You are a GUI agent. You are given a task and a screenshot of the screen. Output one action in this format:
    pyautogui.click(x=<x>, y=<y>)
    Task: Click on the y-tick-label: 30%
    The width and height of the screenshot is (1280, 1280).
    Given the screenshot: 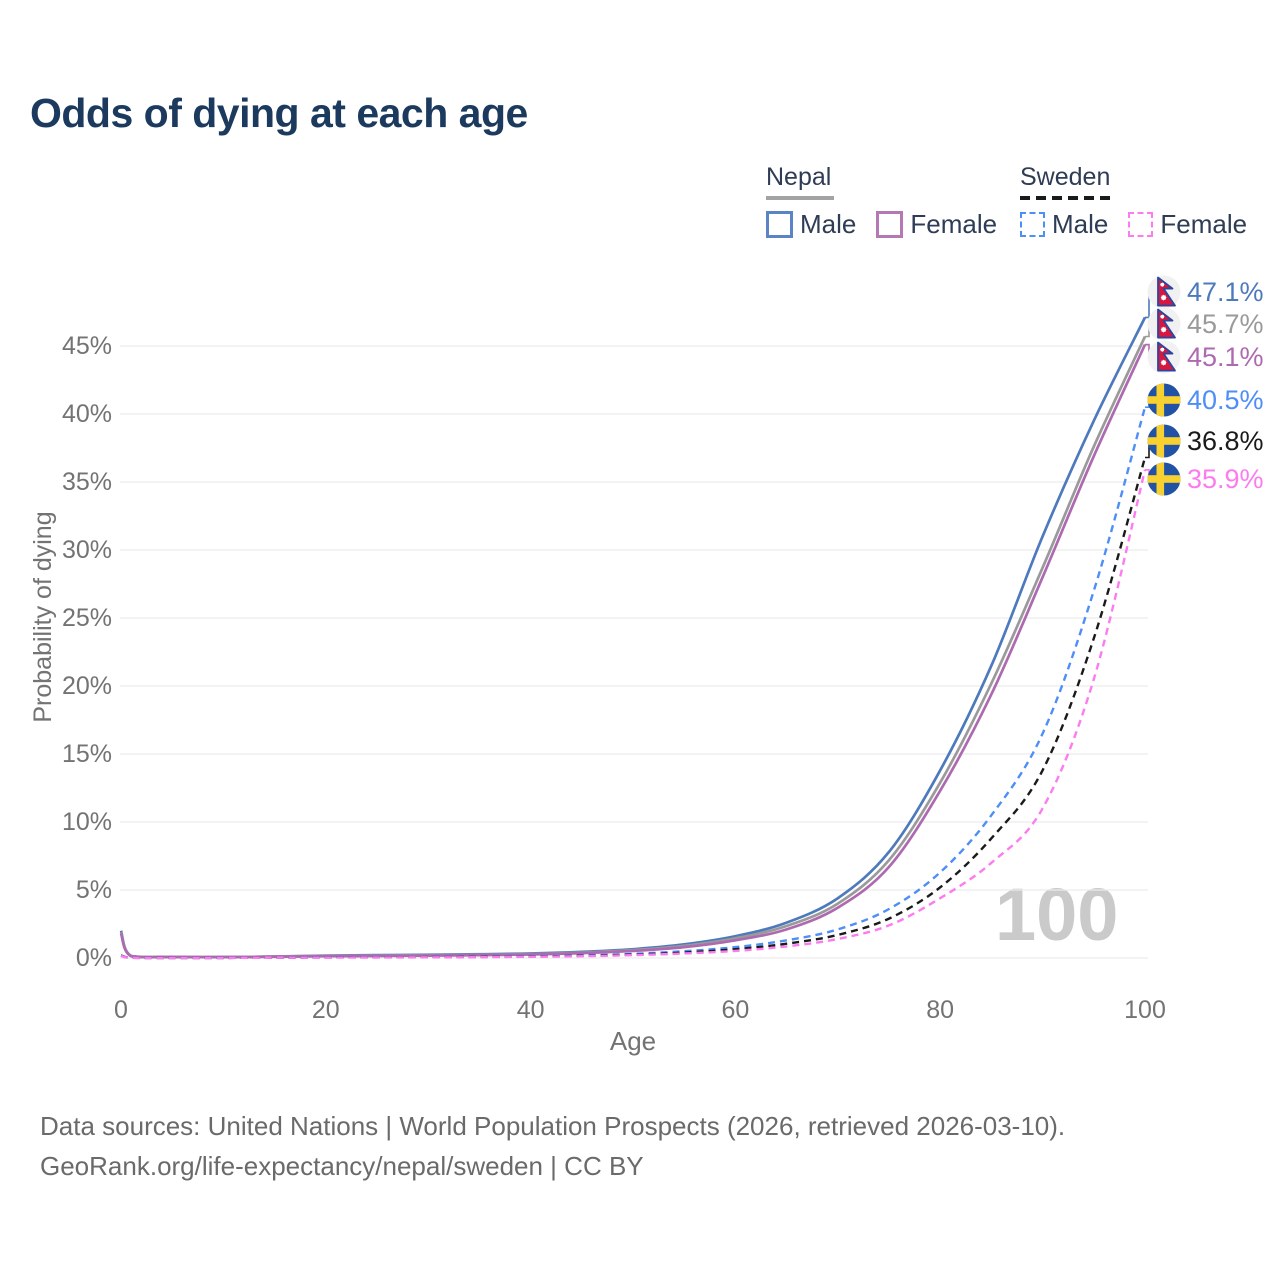 What is the action you would take?
    pyautogui.click(x=86, y=550)
    